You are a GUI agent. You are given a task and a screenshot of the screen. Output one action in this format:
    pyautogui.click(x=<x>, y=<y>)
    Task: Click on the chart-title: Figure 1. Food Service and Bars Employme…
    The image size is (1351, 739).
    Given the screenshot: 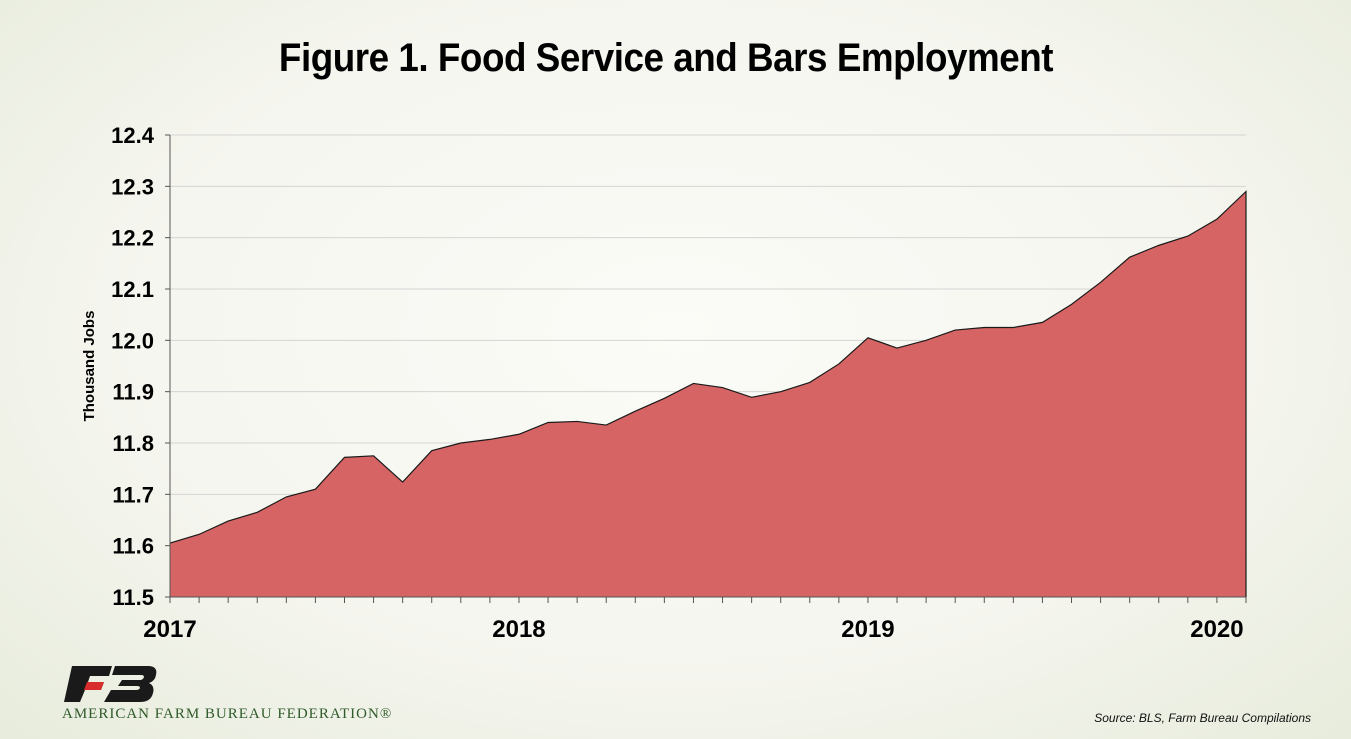 What is the action you would take?
    pyautogui.click(x=666, y=58)
    